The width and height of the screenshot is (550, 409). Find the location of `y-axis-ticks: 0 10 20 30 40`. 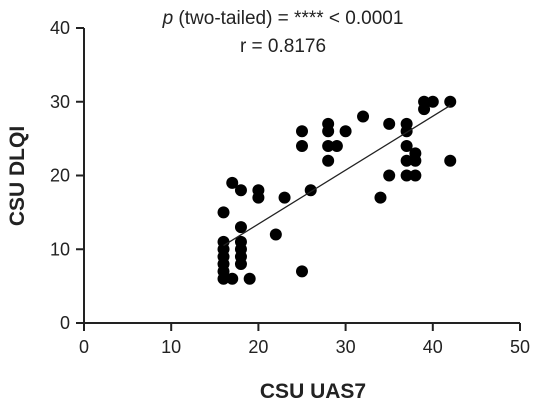

y-axis-ticks: 0 10 20 30 40 is located at coordinates (67, 175).